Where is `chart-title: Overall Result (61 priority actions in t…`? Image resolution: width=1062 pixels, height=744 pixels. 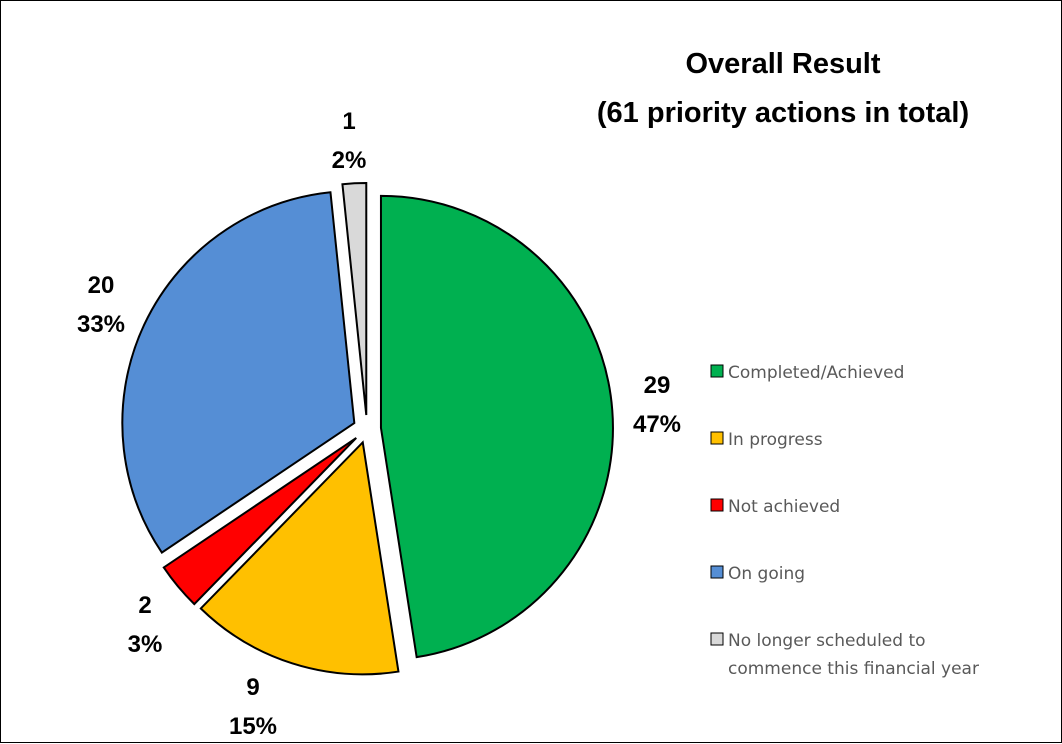 chart-title: Overall Result (61 priority actions in t… is located at coordinates (783, 88).